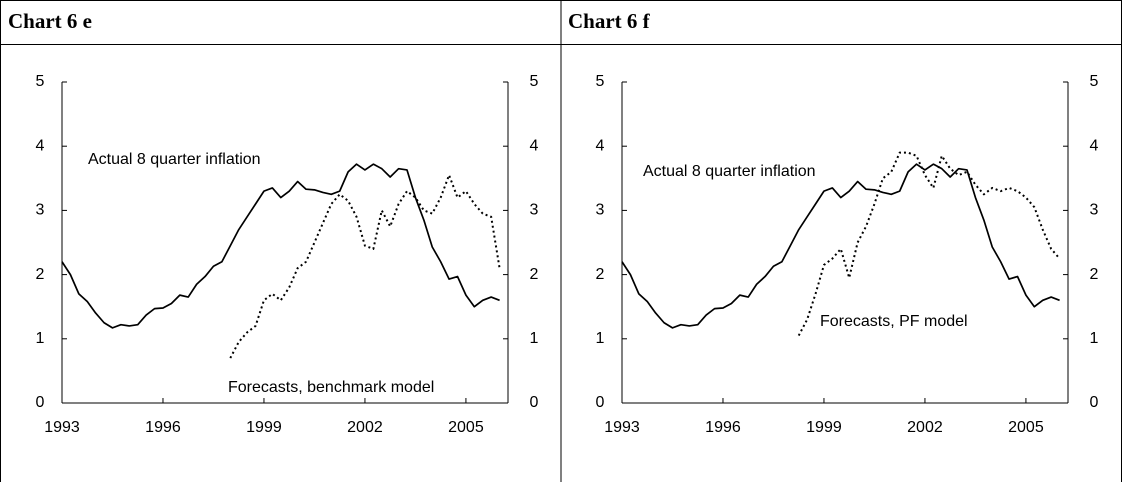 This screenshot has width=1122, height=482. I want to click on series-label: Forecasts, PF model, so click(894, 321).